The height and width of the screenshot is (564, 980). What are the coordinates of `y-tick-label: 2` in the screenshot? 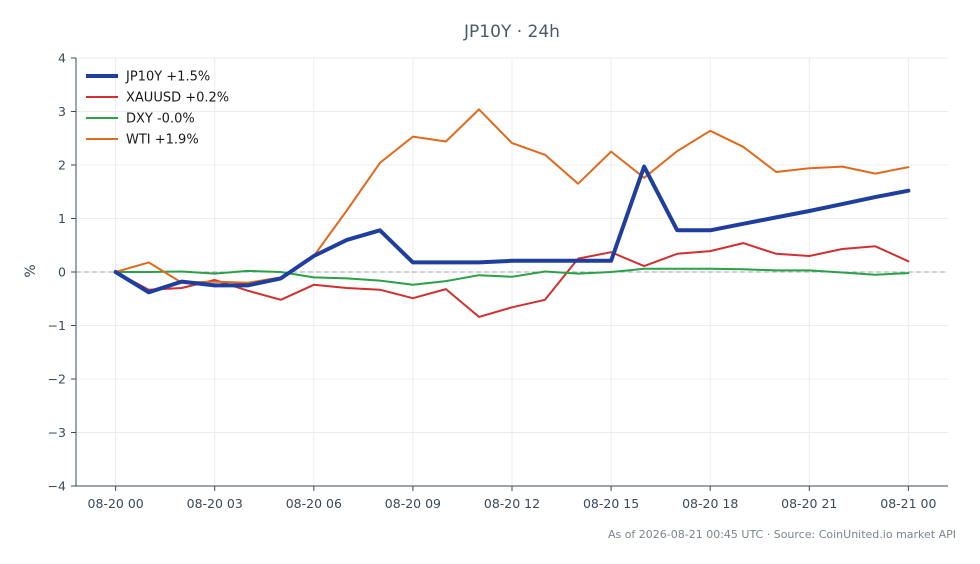 It's located at (62, 165).